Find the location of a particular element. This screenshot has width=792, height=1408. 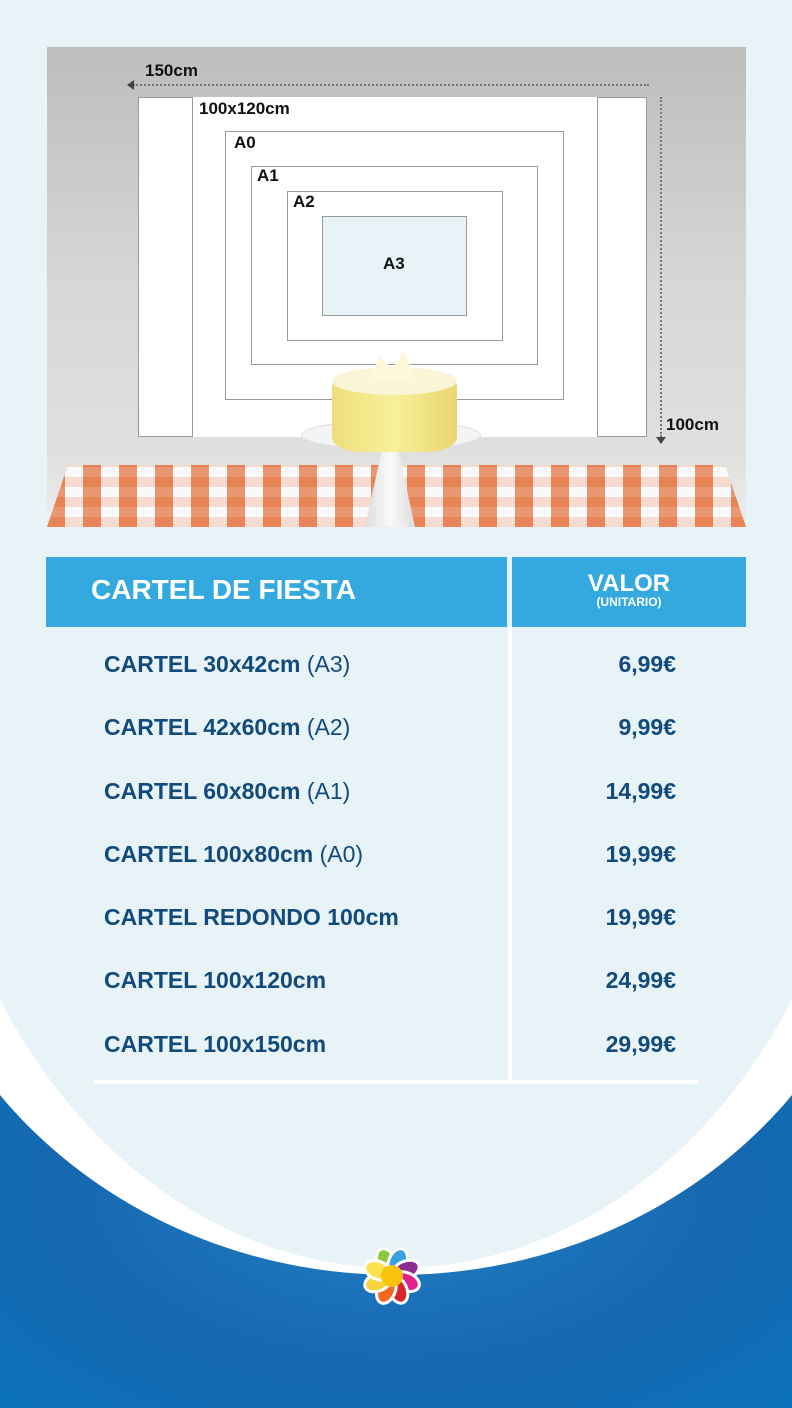

label-a3: A3 is located at coordinates (394, 263).